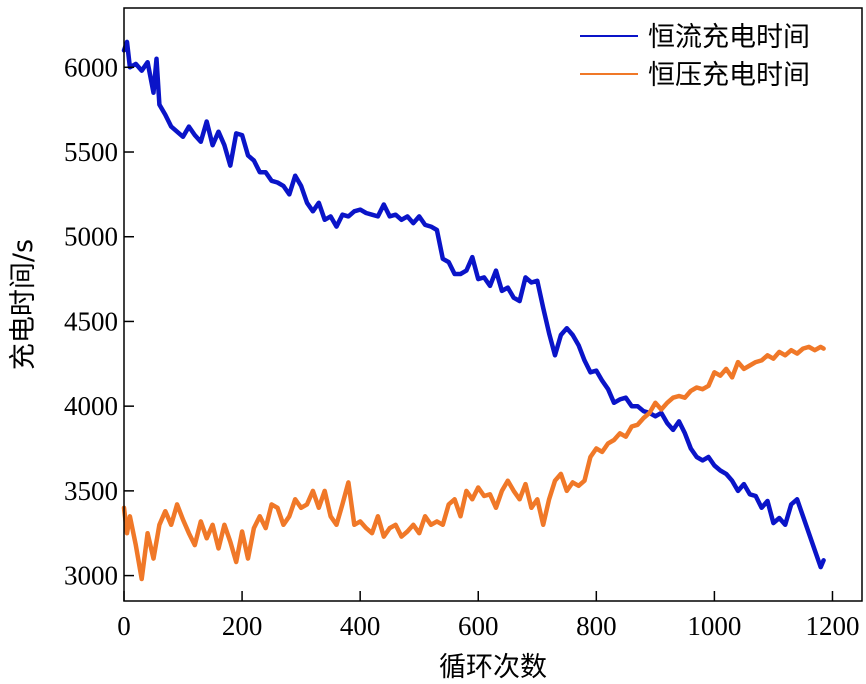  Describe the element at coordinates (714, 626) in the screenshot. I see `x-tick-label: 1000` at that location.